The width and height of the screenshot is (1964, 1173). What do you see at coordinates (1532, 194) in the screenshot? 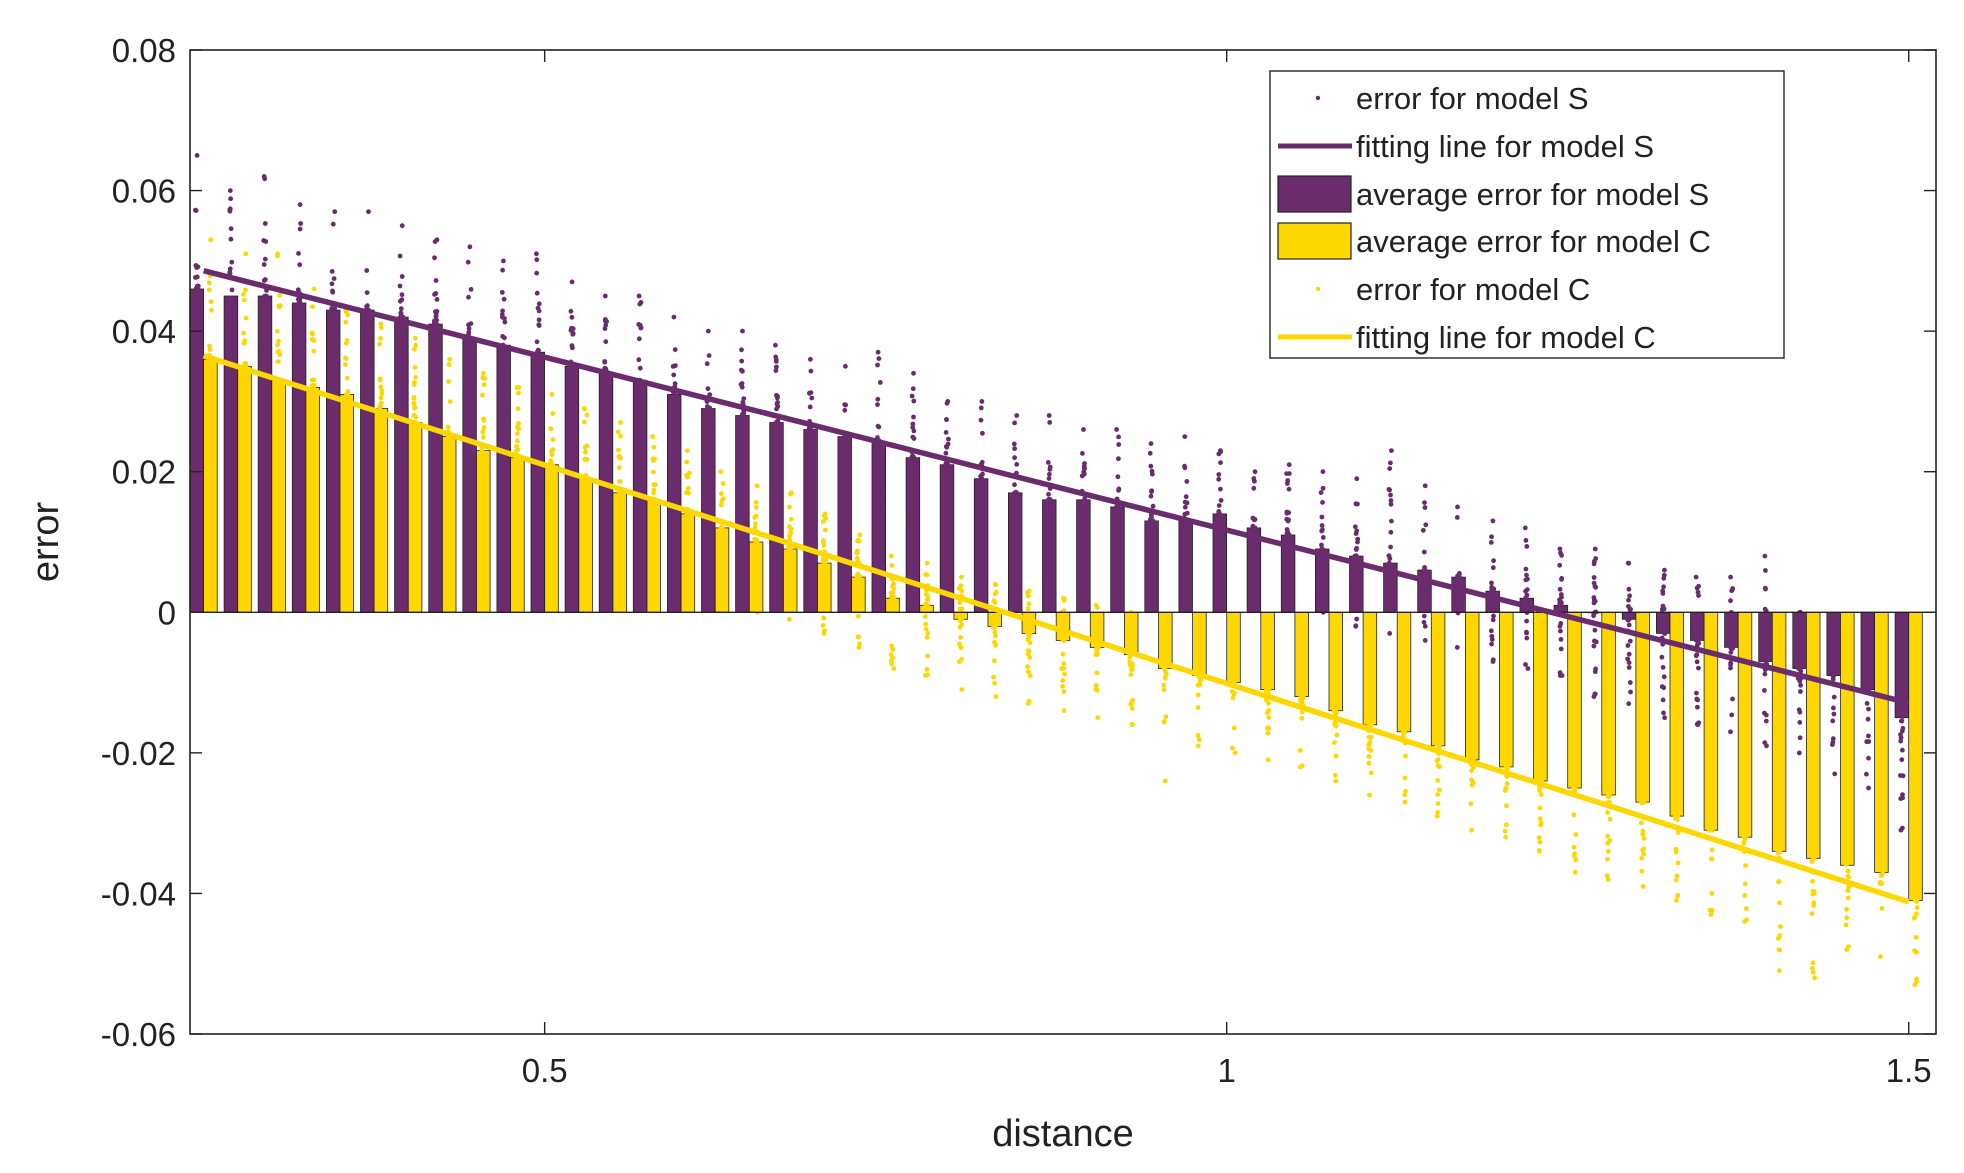
I see `legend-label-avg-model-s: average error for model S` at bounding box center [1532, 194].